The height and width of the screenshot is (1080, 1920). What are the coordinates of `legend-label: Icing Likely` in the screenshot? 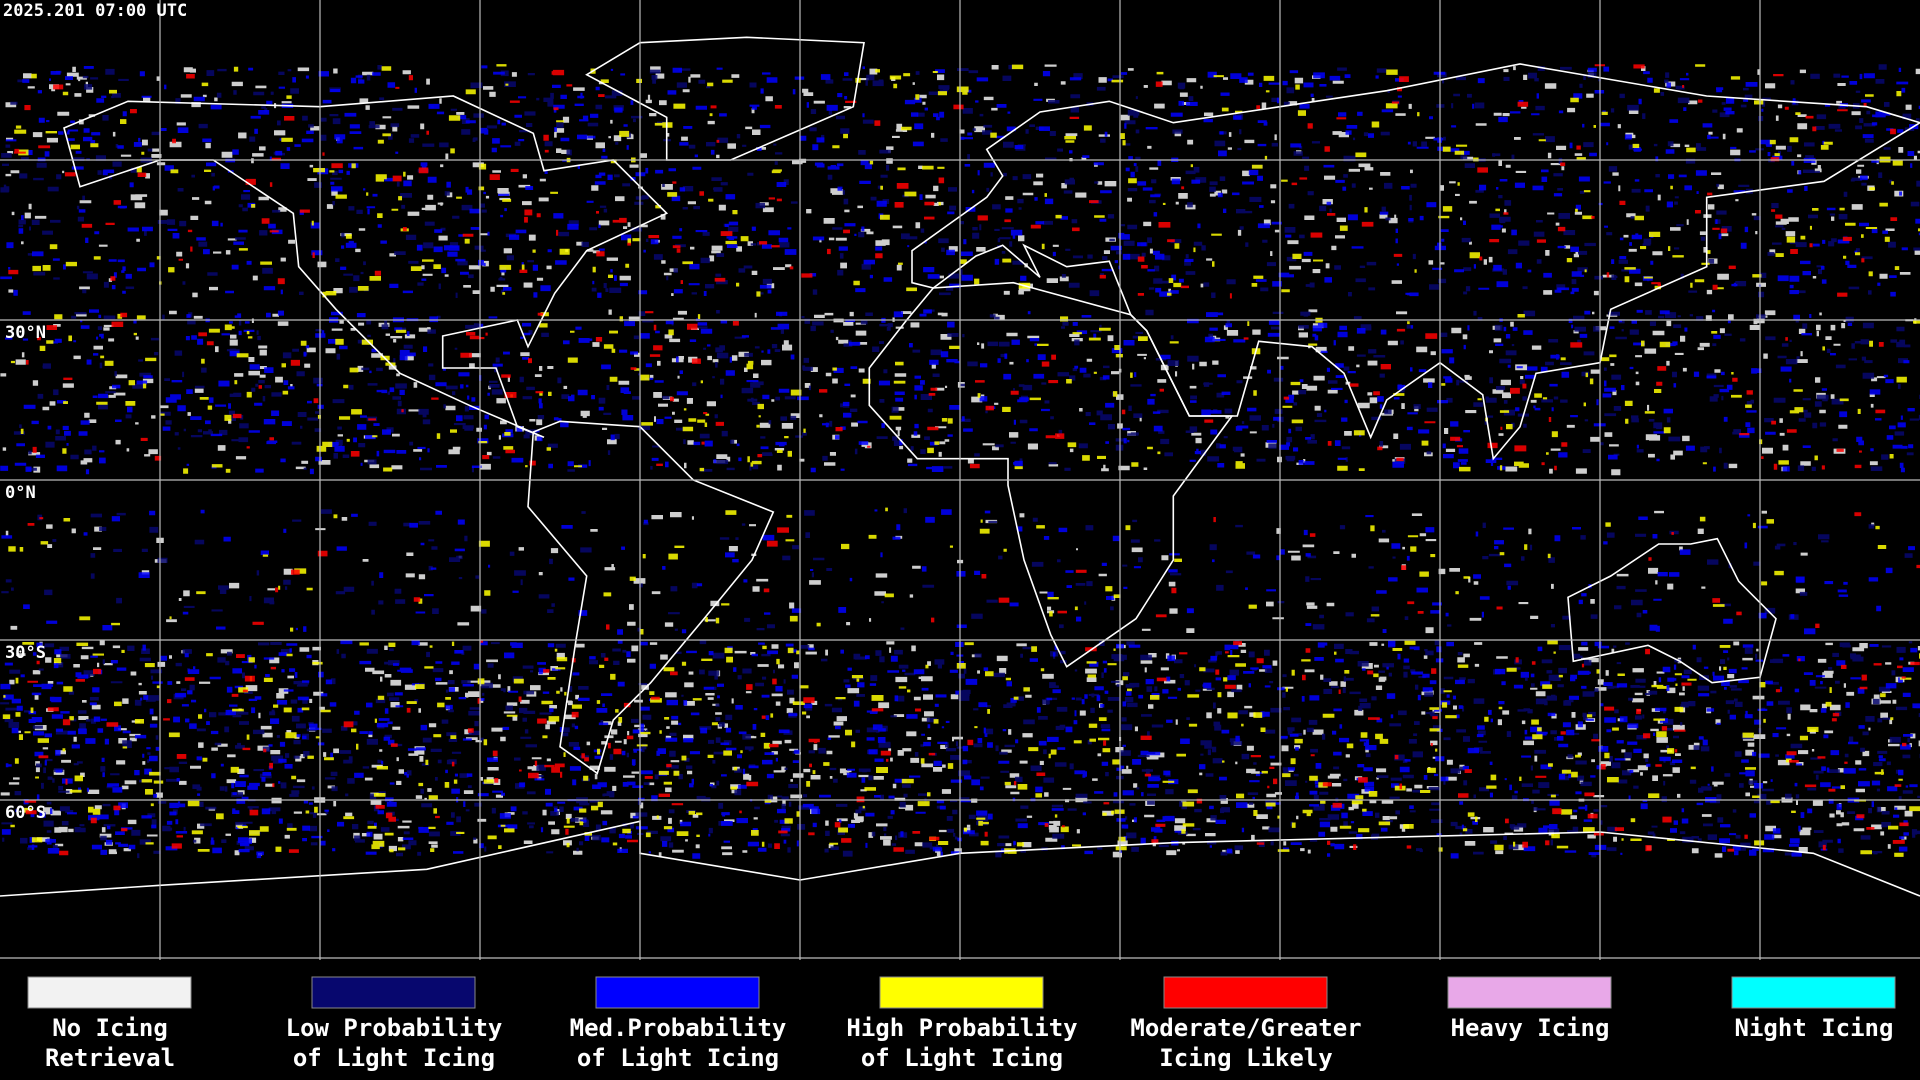 It's located at (1245, 1058).